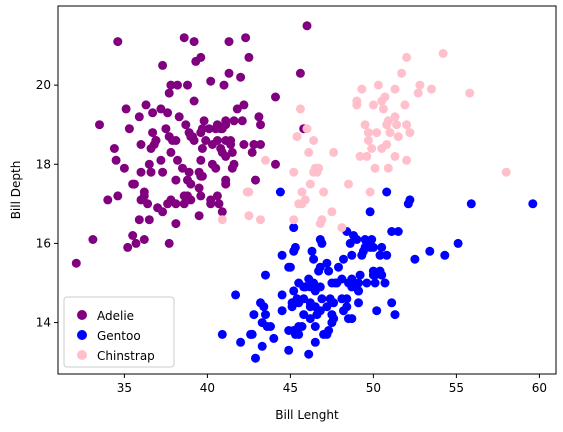  I want to click on y-tick-label-16: 16, so click(43, 243).